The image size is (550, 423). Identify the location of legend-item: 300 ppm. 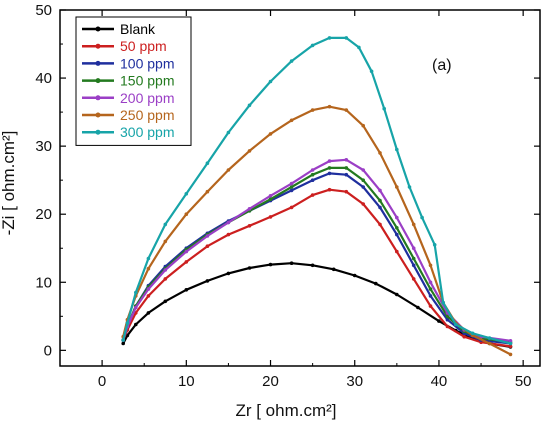
(128, 132).